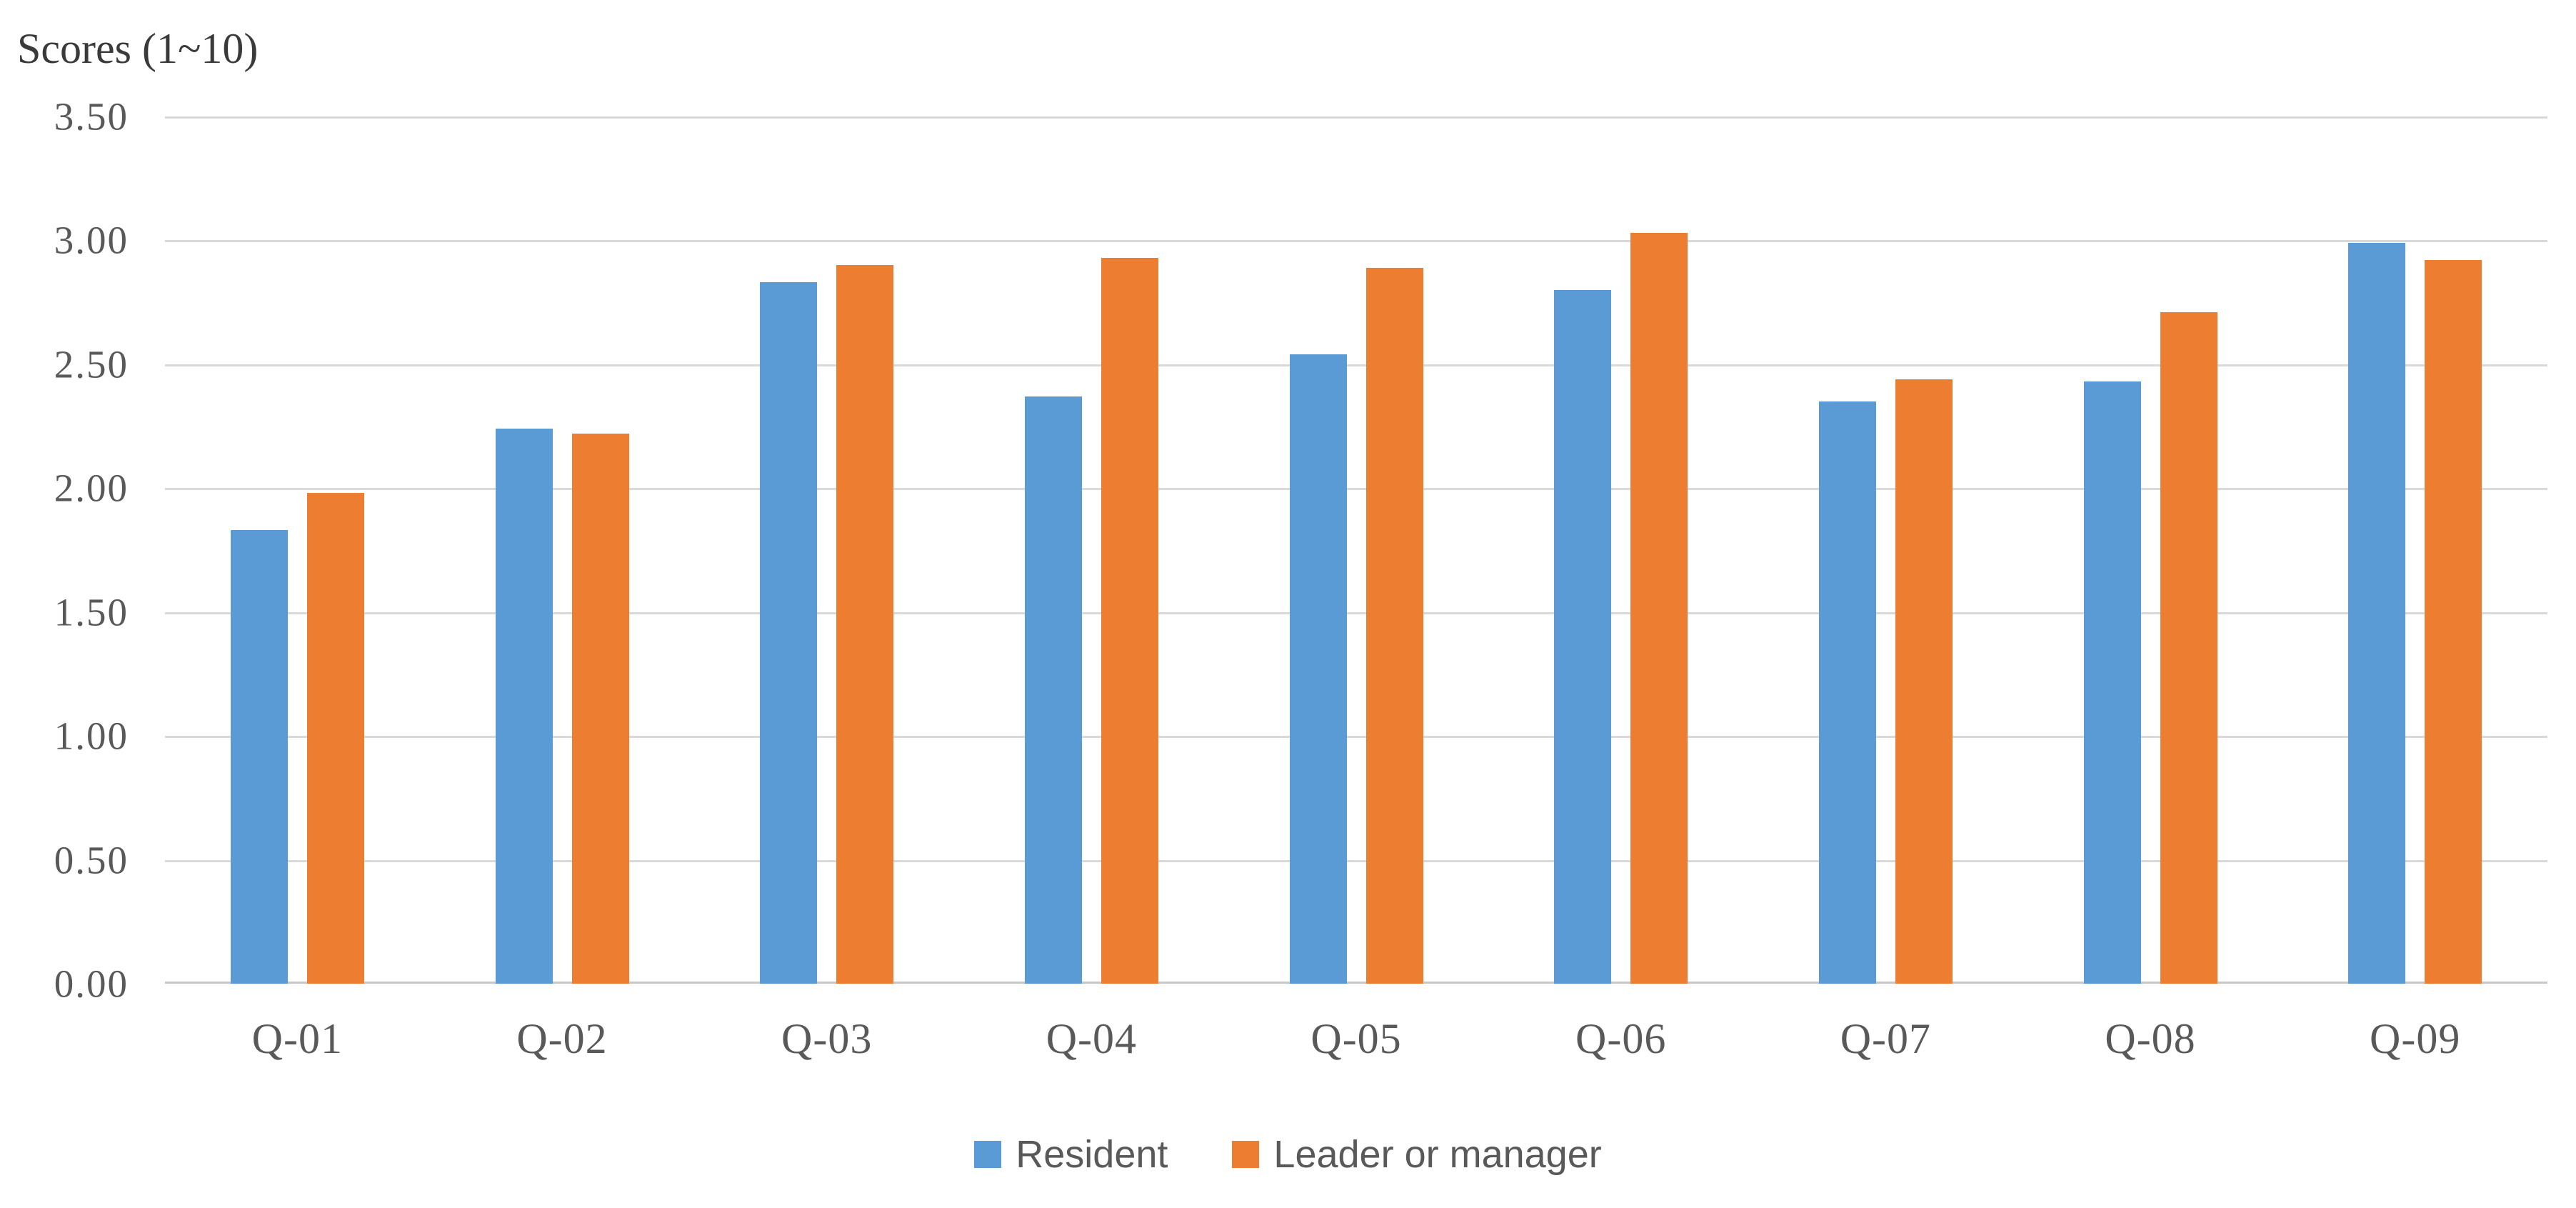 This screenshot has height=1208, width=2576. Describe the element at coordinates (524, 706) in the screenshot. I see `bar-resident-q02` at that location.